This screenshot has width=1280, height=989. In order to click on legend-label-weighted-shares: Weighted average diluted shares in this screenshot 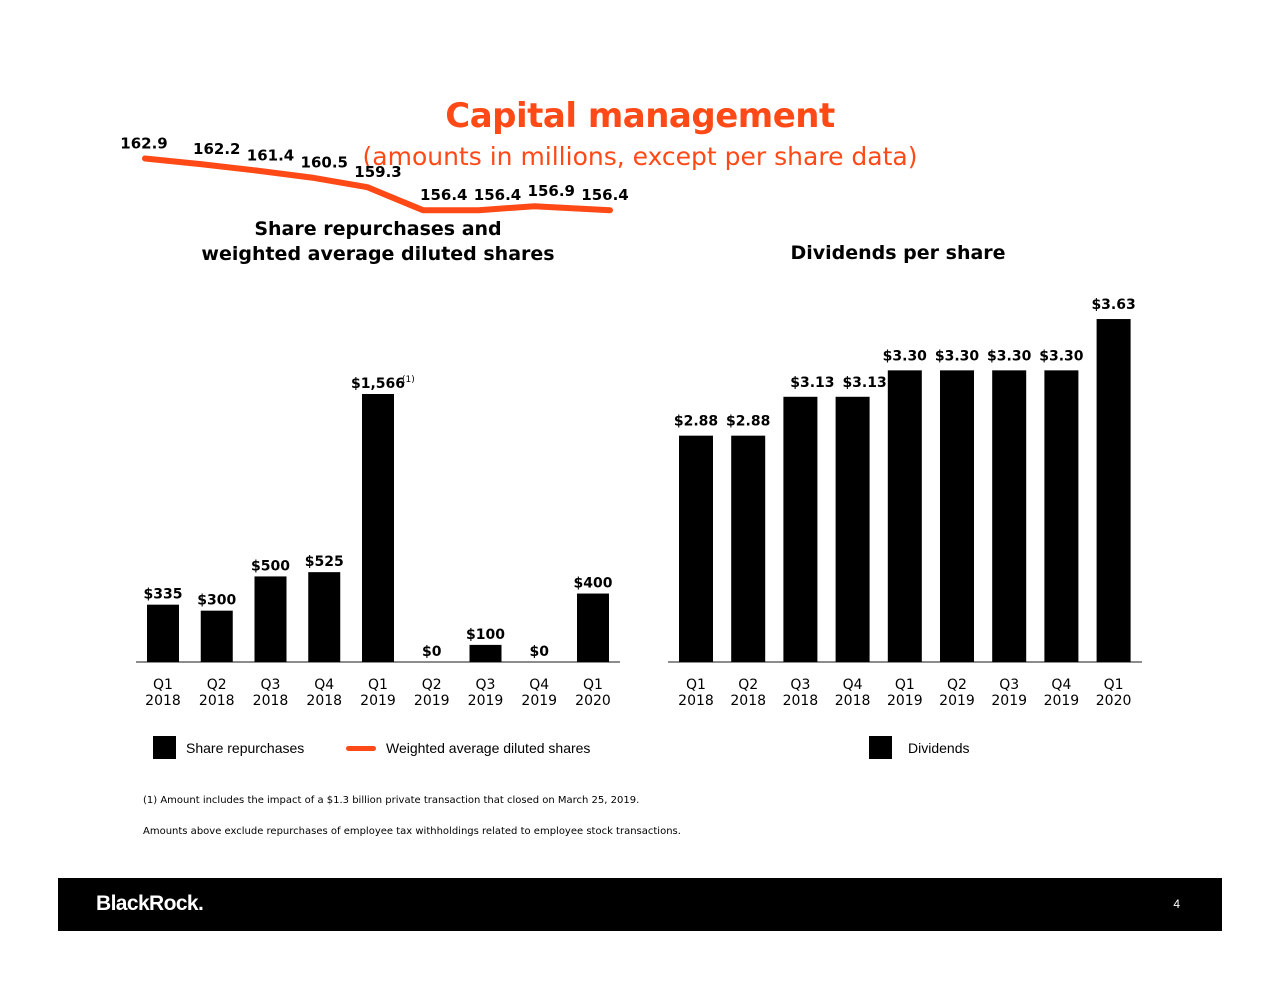, I will do `click(488, 748)`.